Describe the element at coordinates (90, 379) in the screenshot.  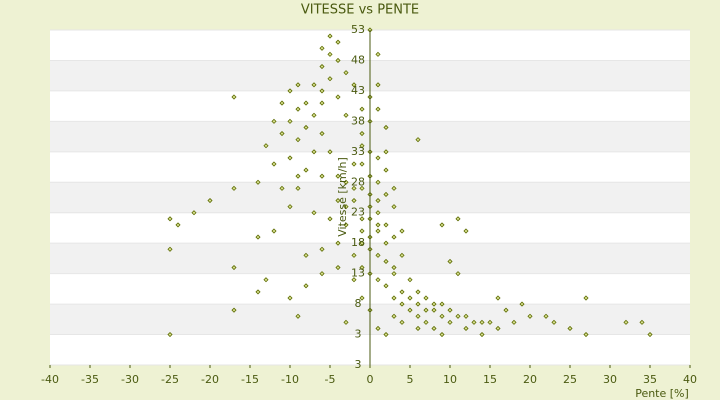
I see `x-tick-label: -35` at that location.